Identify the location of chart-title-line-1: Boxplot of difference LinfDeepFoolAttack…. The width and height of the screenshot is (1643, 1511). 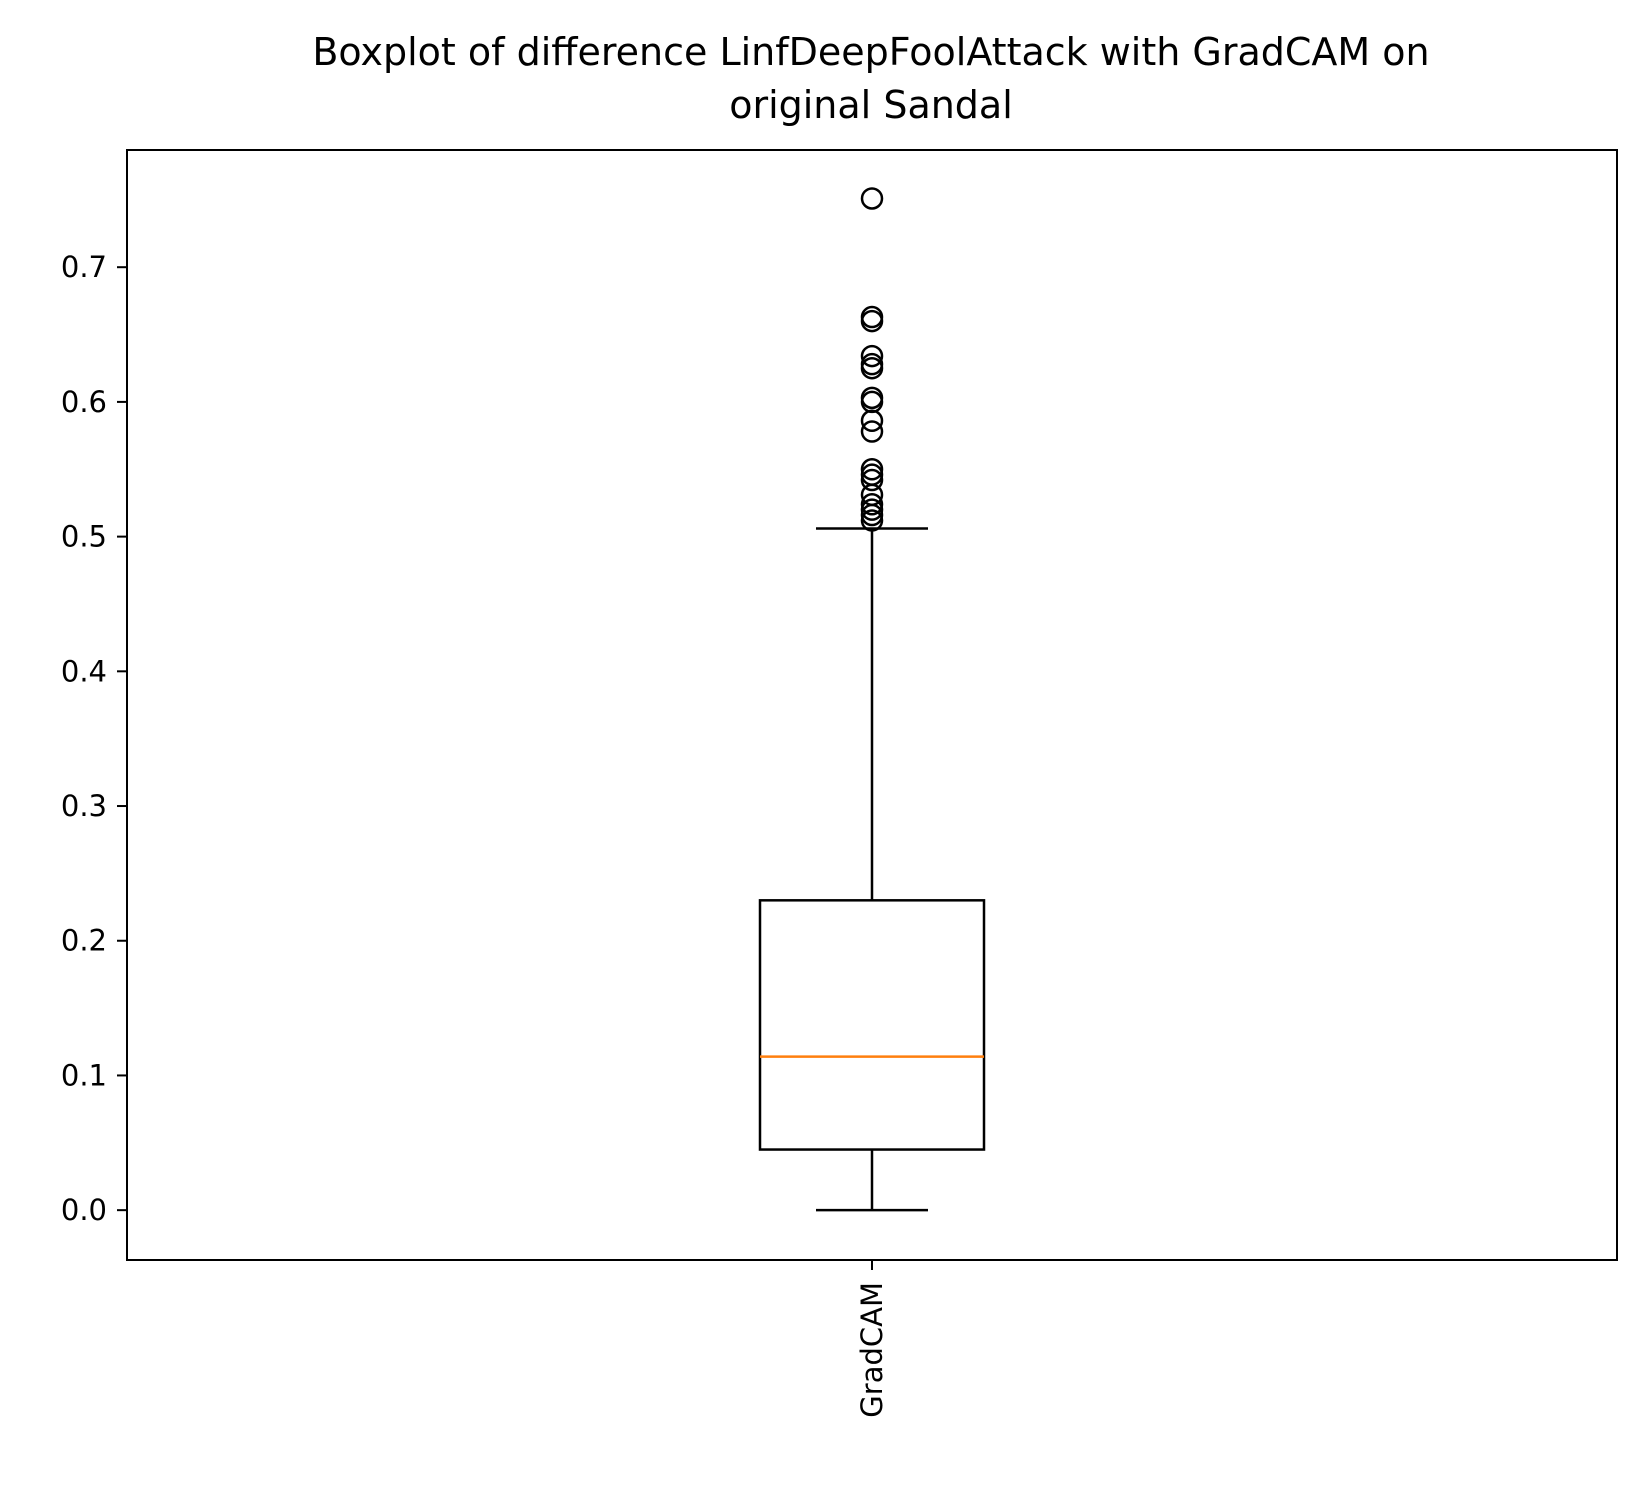
(870, 52).